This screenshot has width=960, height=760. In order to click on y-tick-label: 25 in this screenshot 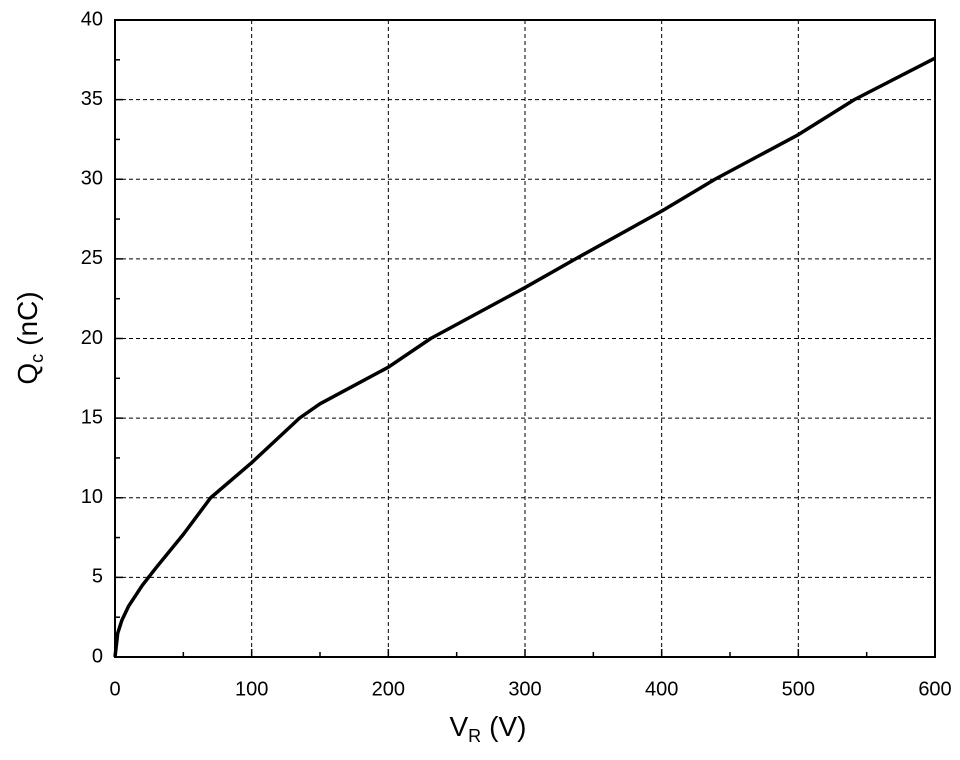, I will do `click(92, 258)`.